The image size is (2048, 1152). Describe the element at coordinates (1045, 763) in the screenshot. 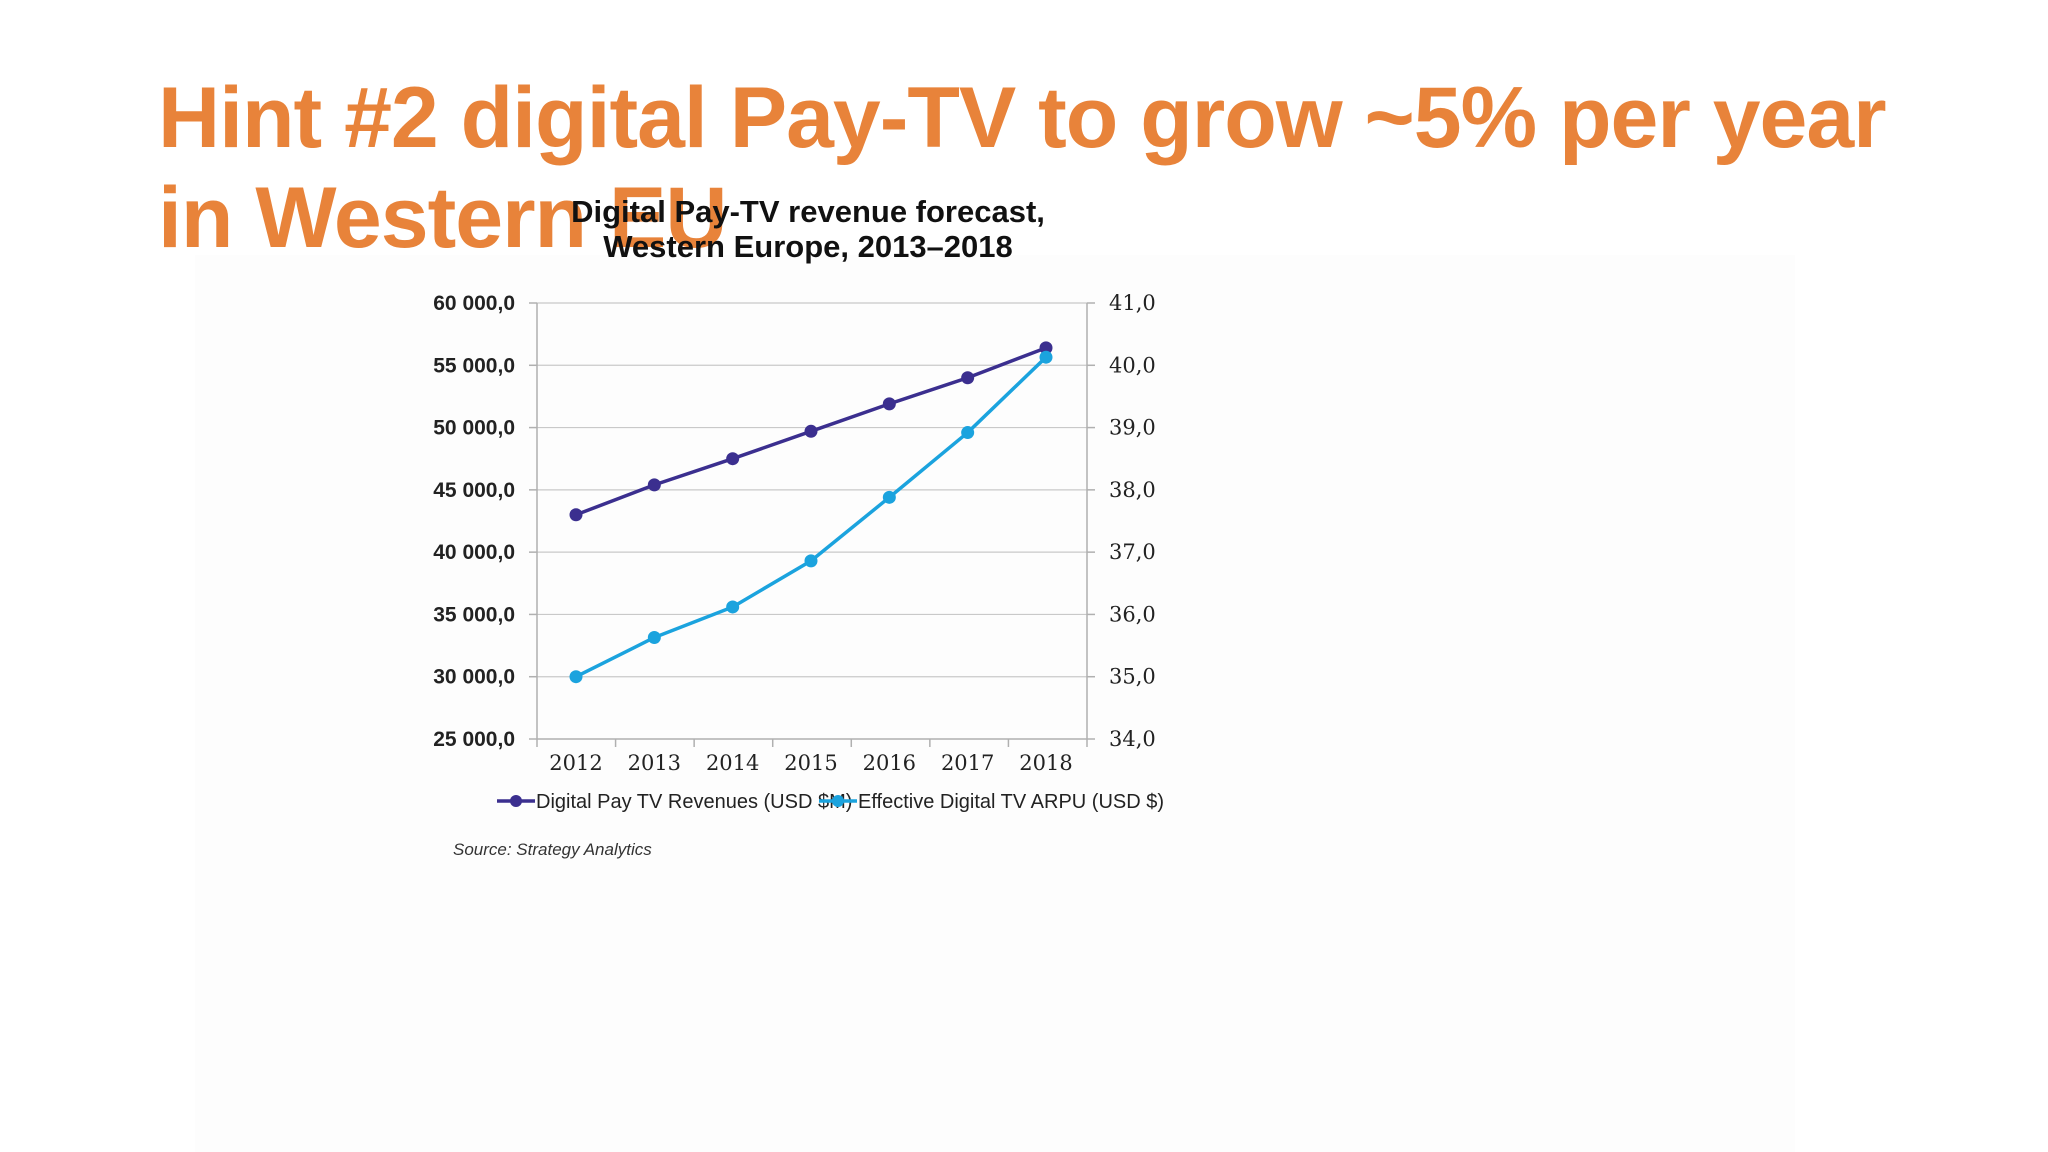

I see `x-tick-label: 2018` at that location.